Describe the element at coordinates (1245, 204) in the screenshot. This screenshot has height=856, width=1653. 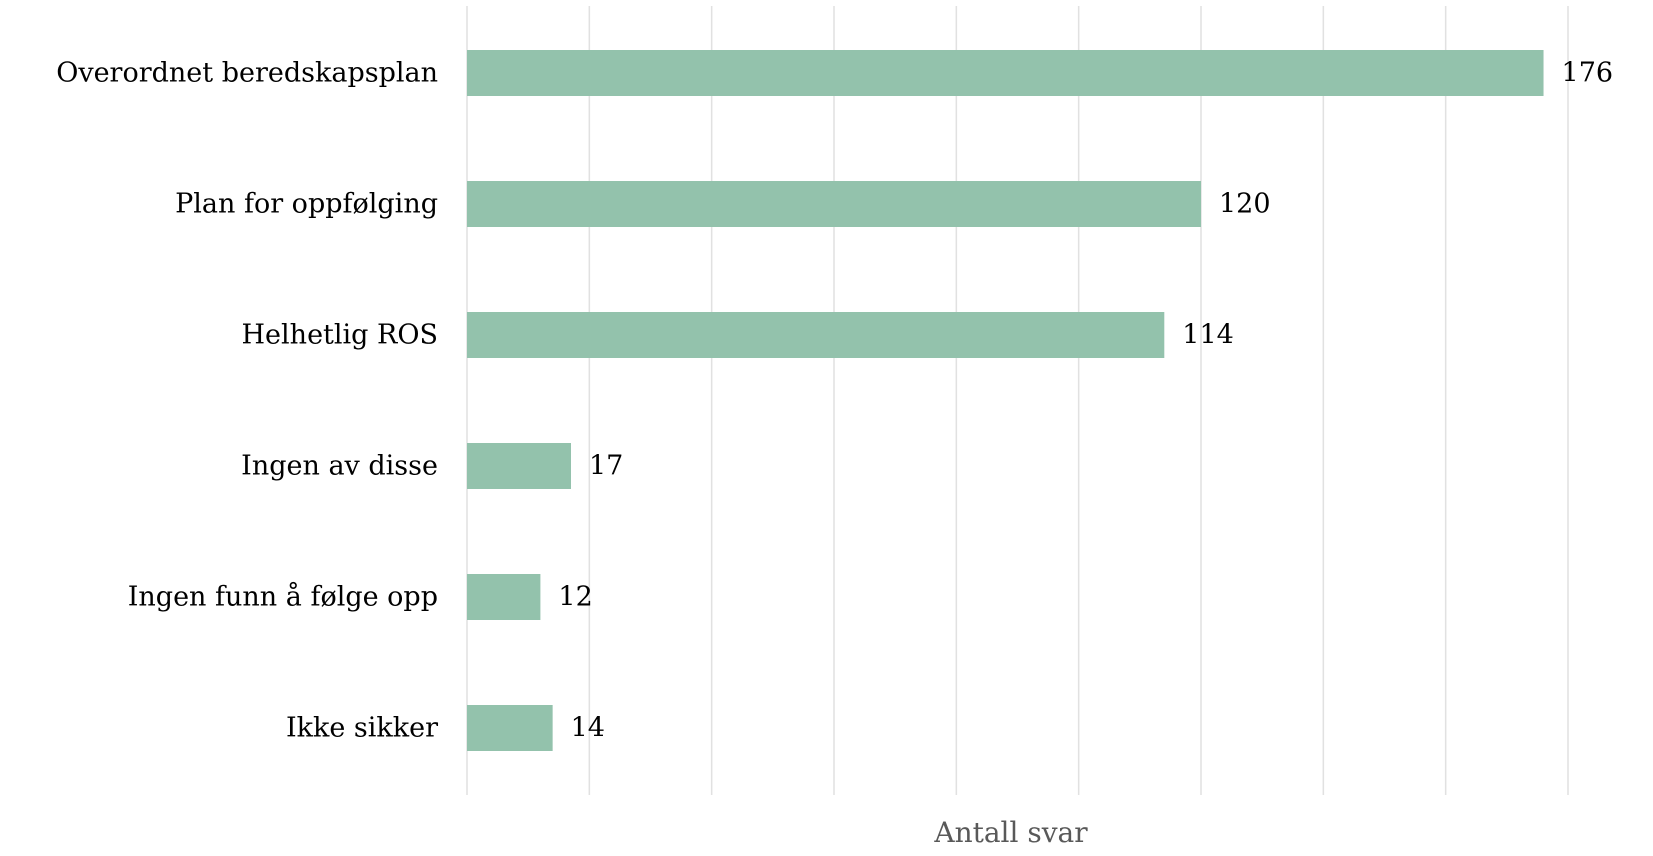
I see `data-label-2: 120` at that location.